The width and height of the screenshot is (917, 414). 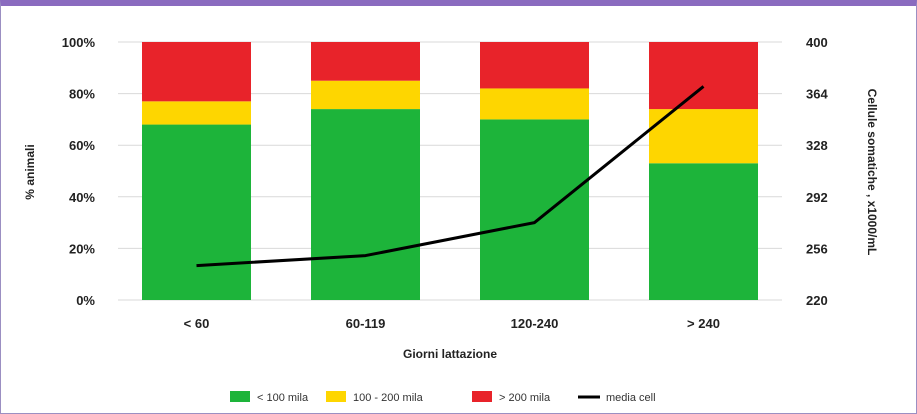 What do you see at coordinates (283, 398) in the screenshot?
I see `legend-label: < 100 mila` at bounding box center [283, 398].